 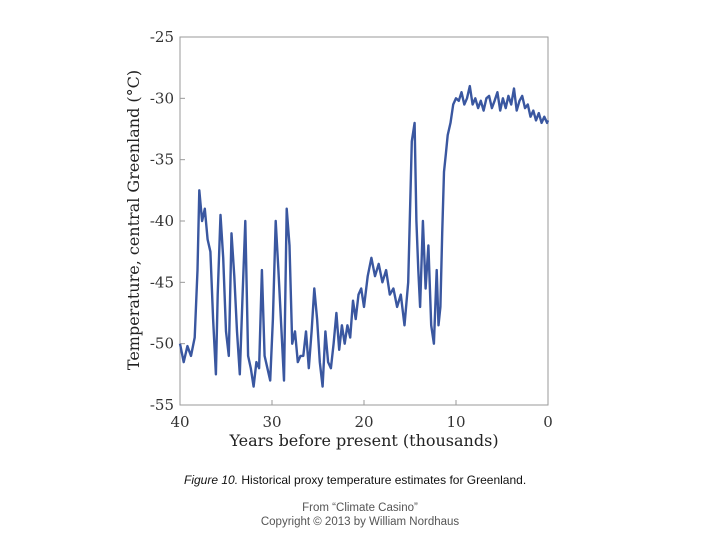 I want to click on y-axis-title: Temperature, central Greenland (°C), so click(x=133, y=220).